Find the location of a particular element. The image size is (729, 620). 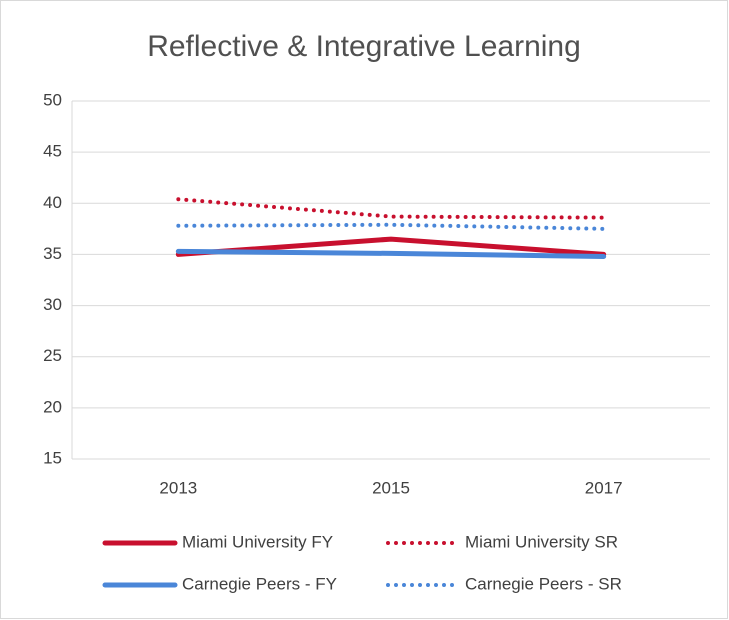

y-tick-label: 15 is located at coordinates (52, 457).